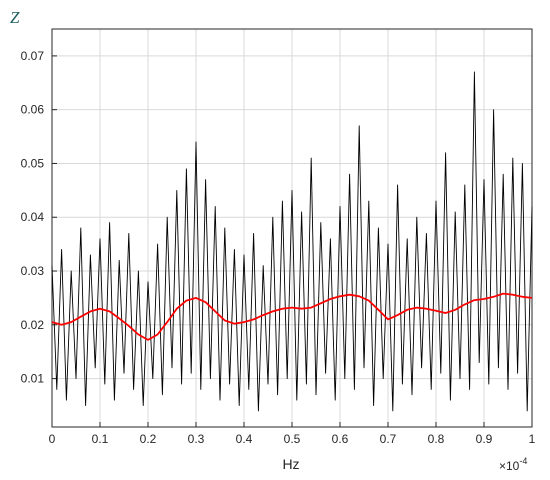  Describe the element at coordinates (523, 461) in the screenshot. I see `x-axis-exponent-power: -4` at that location.